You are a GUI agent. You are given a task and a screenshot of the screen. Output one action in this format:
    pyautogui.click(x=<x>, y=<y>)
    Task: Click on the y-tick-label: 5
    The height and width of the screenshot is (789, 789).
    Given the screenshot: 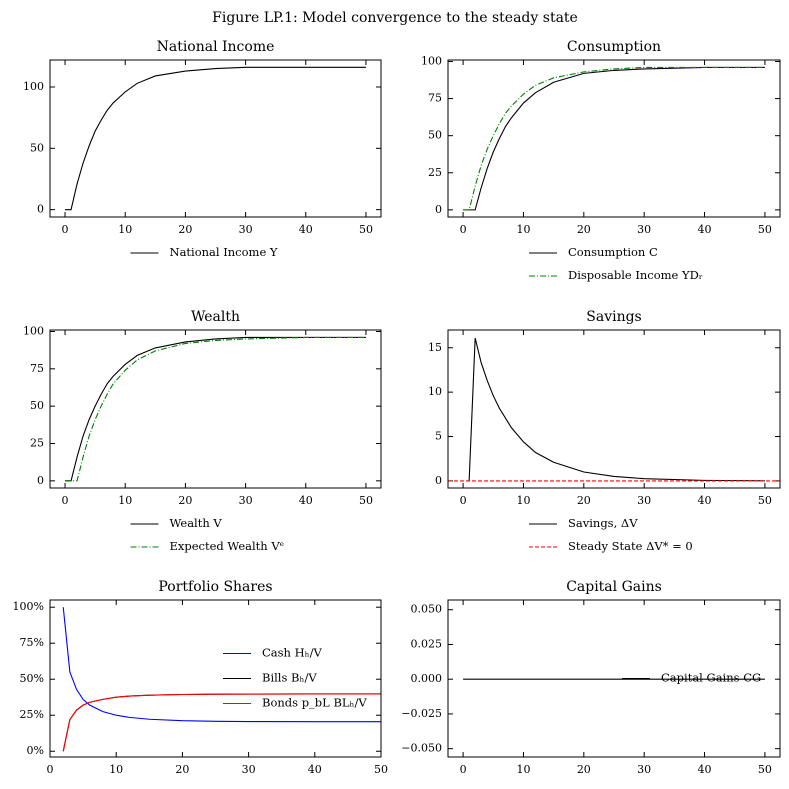 What is the action you would take?
    pyautogui.click(x=438, y=436)
    